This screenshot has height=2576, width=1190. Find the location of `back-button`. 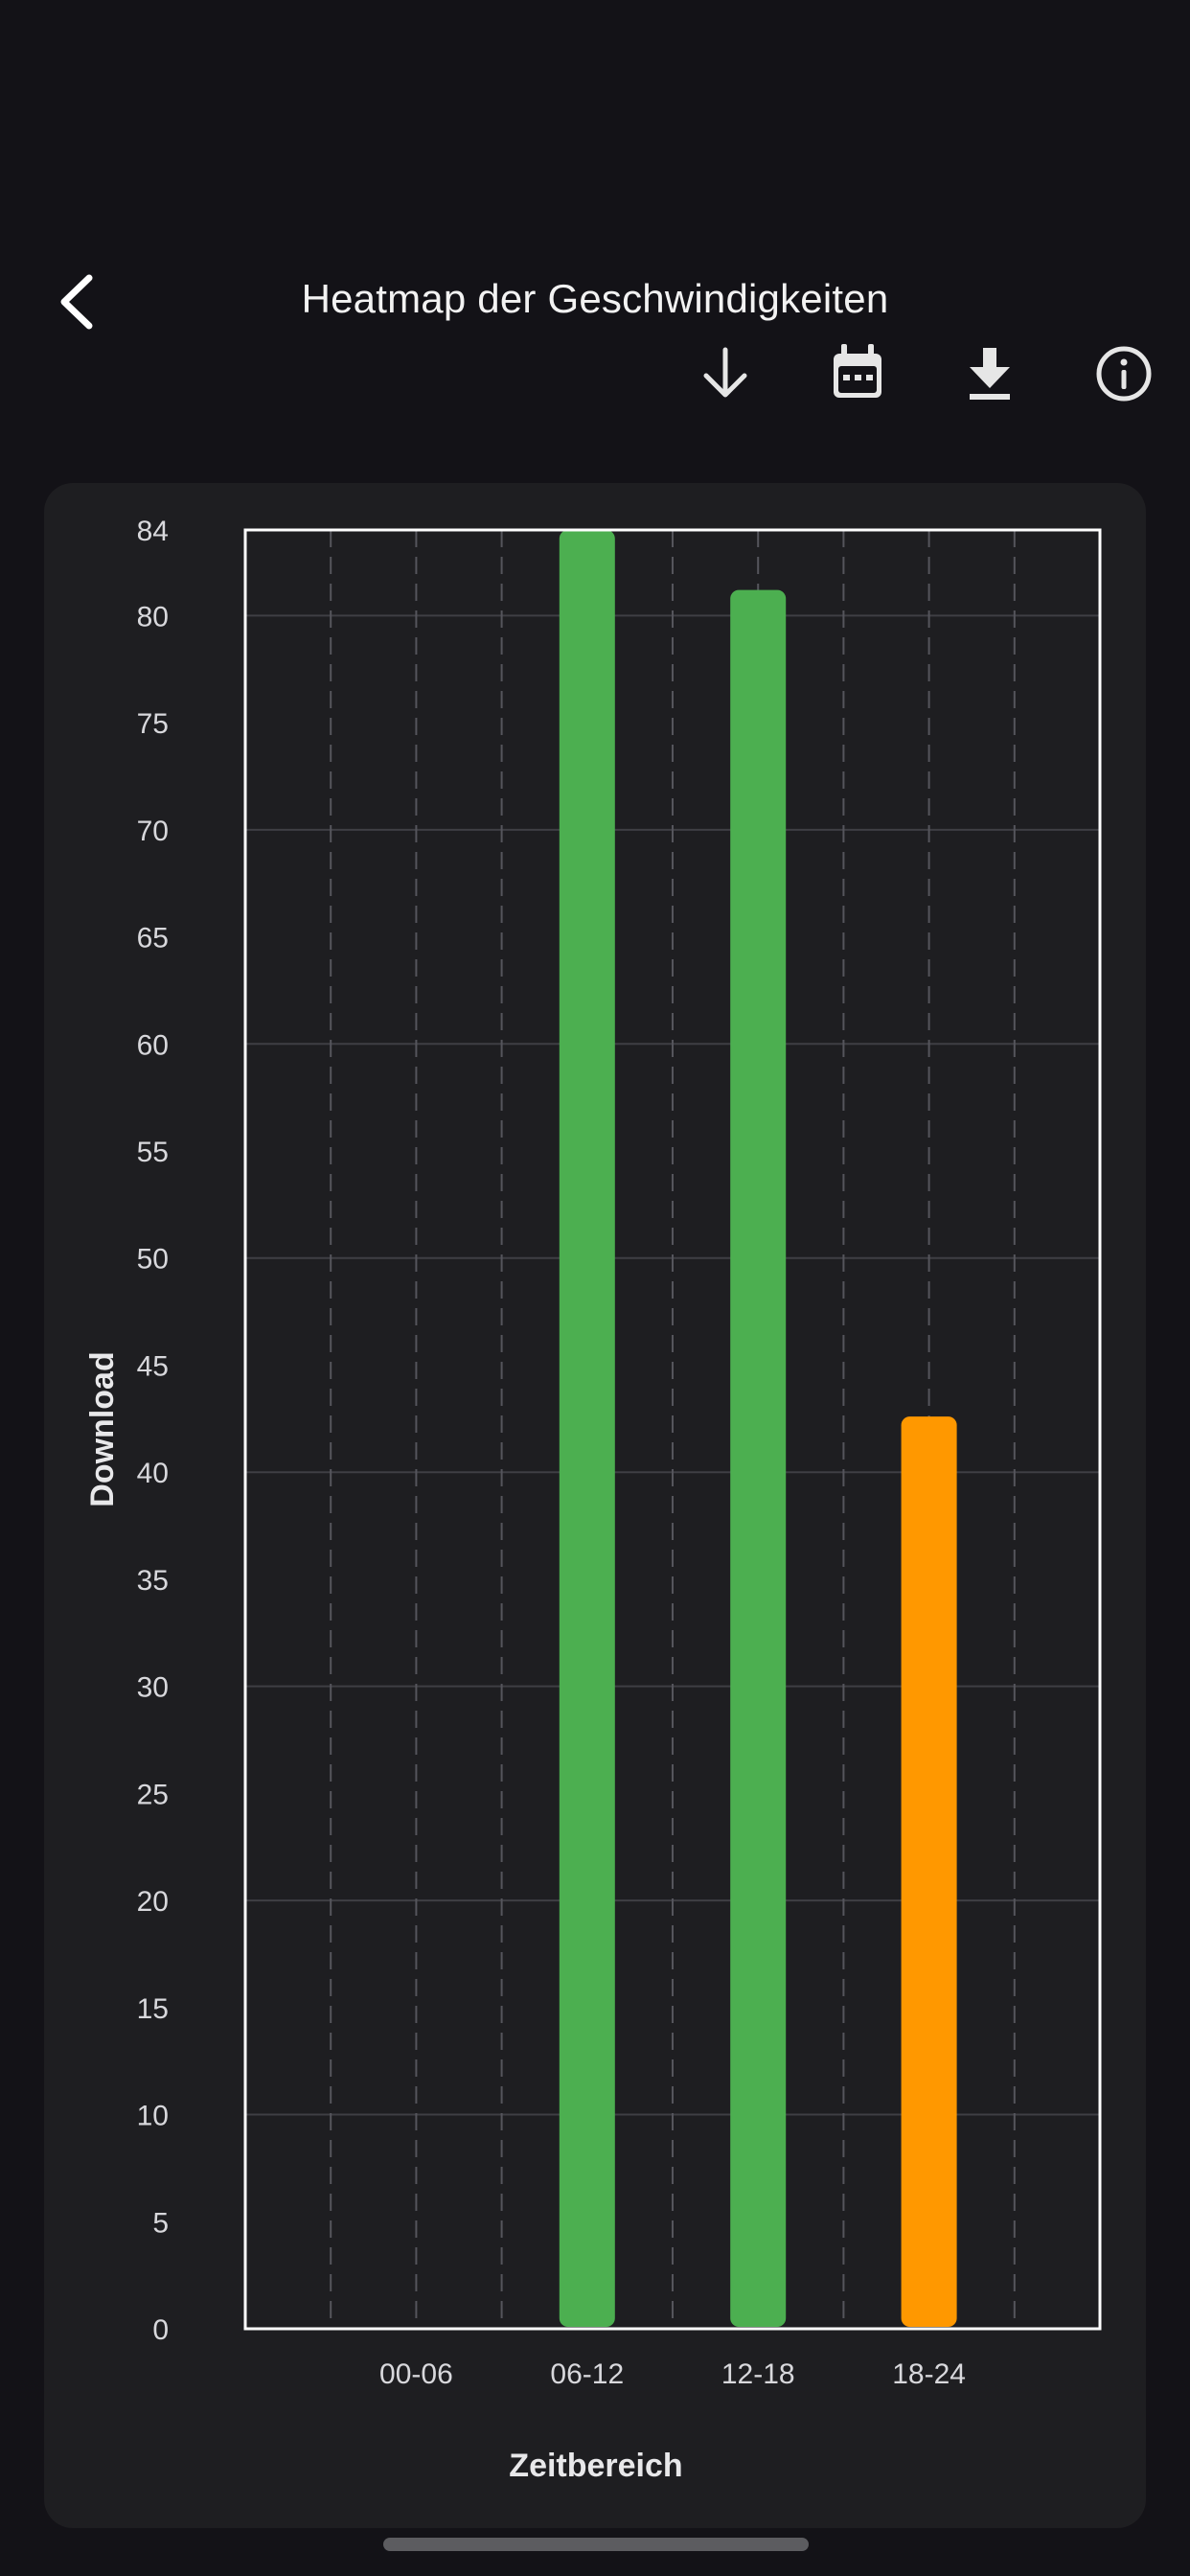

back-button is located at coordinates (82, 301).